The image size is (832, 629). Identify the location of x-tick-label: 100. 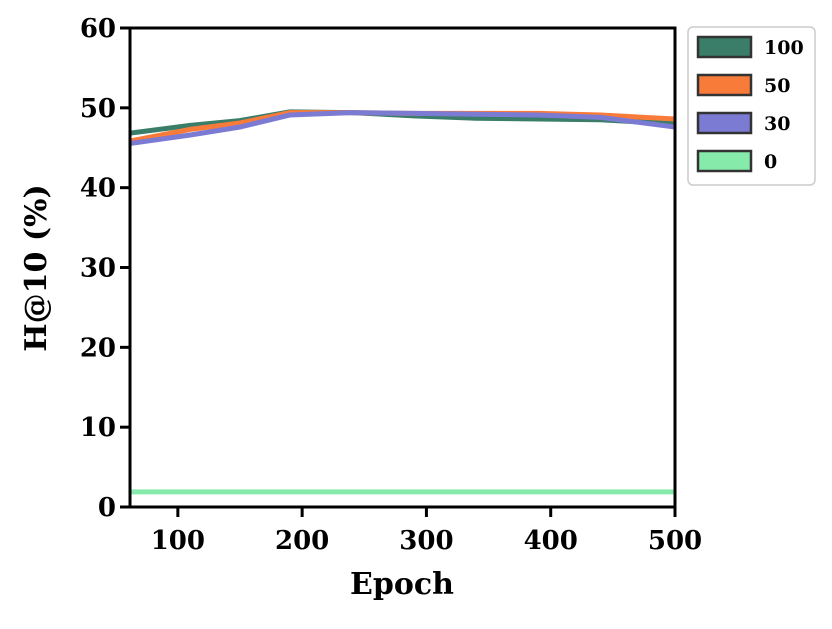
(178, 541).